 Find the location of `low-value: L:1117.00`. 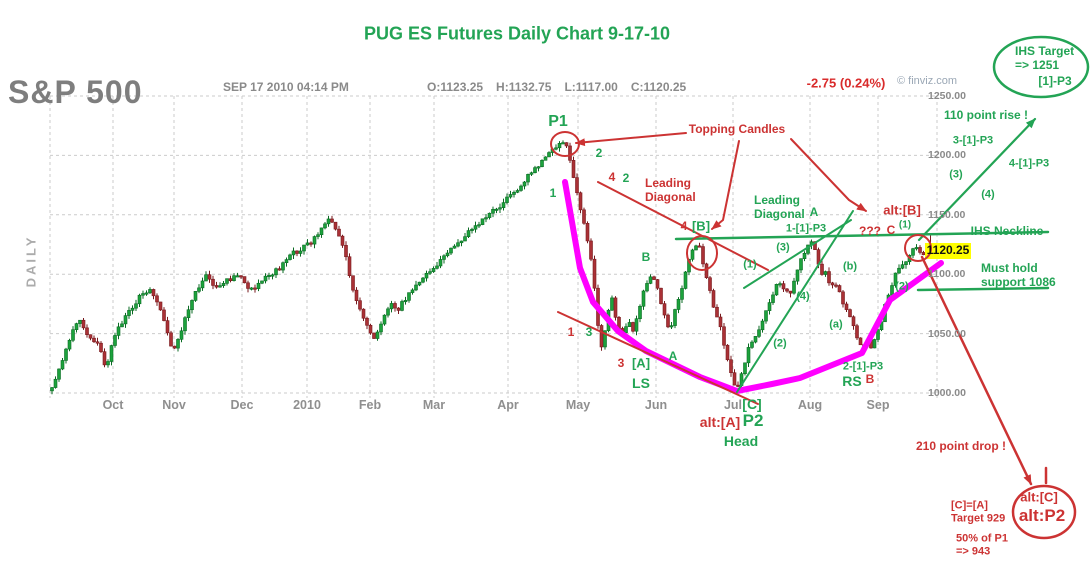

low-value: L:1117.00 is located at coordinates (591, 87).